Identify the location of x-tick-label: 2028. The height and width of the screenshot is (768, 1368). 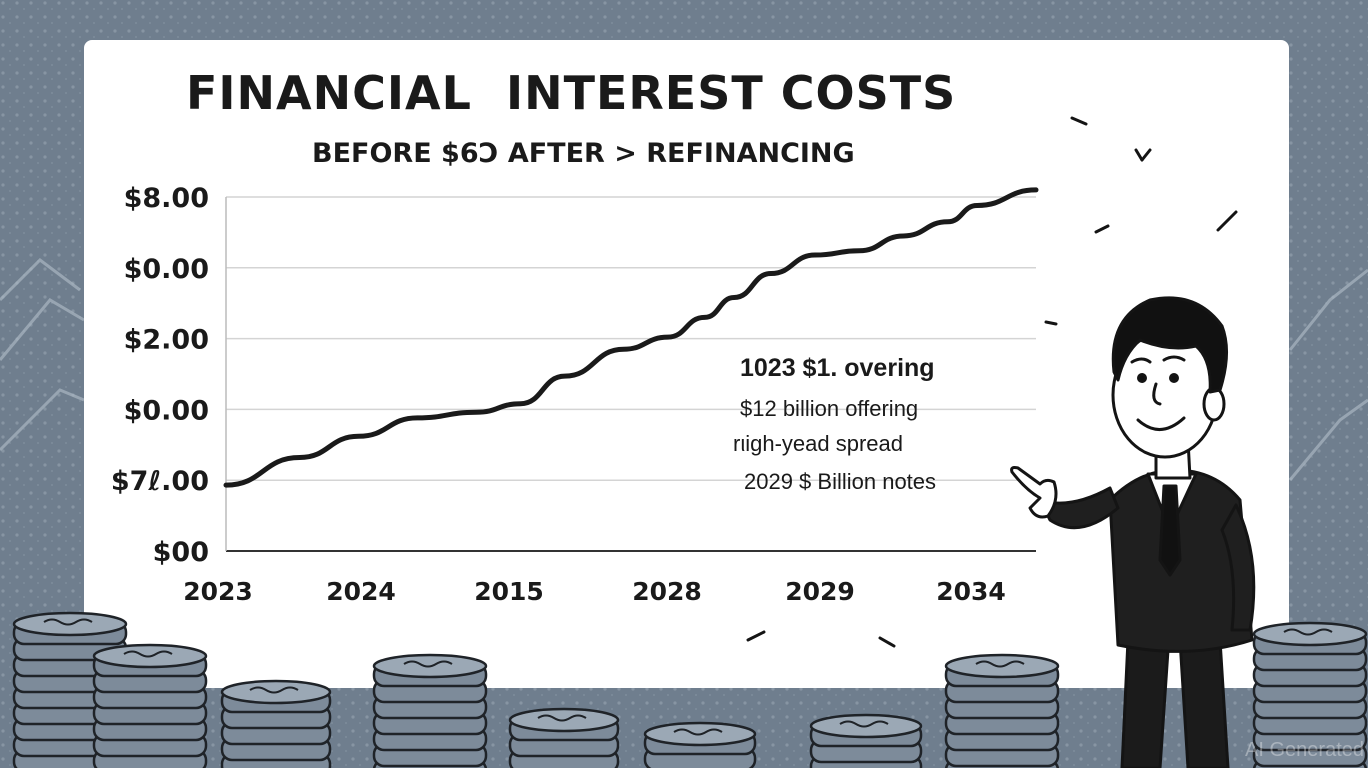
(667, 591).